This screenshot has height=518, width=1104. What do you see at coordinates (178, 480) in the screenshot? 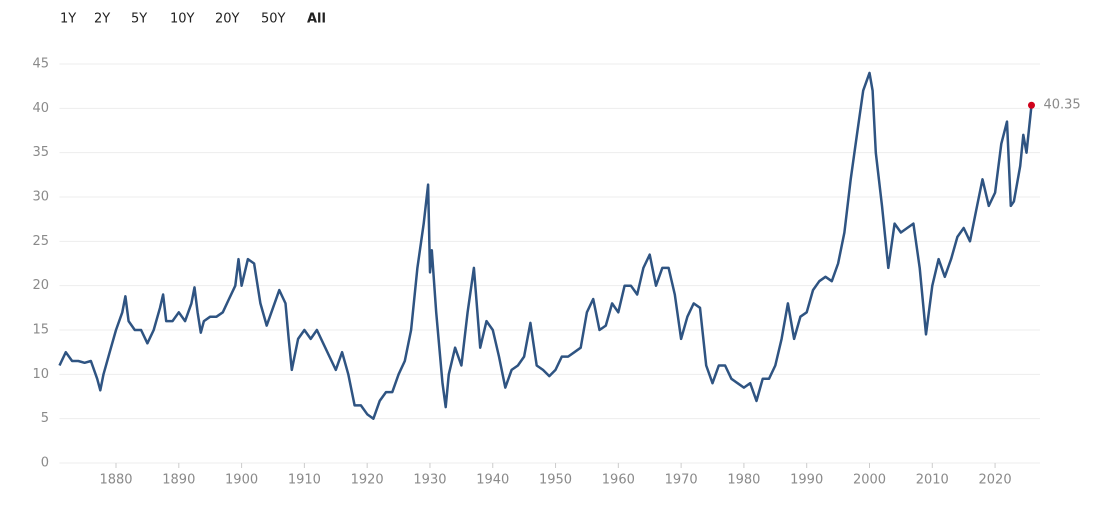
I see `x-tick-label: 1890` at bounding box center [178, 480].